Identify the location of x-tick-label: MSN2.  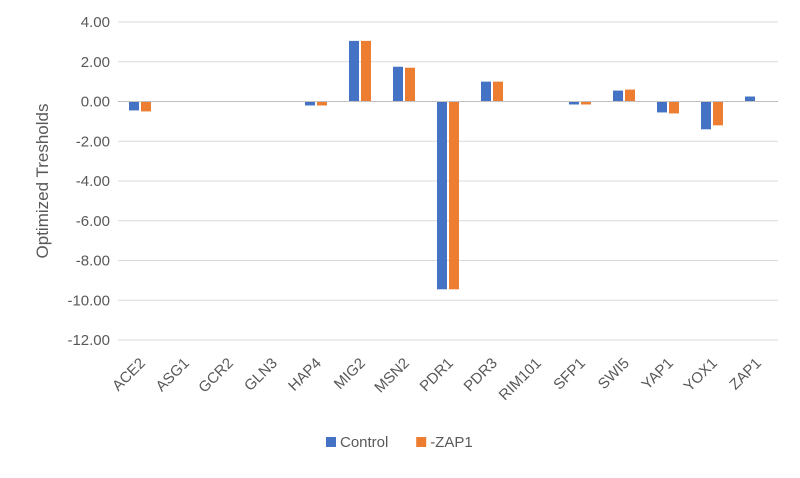
(391, 375).